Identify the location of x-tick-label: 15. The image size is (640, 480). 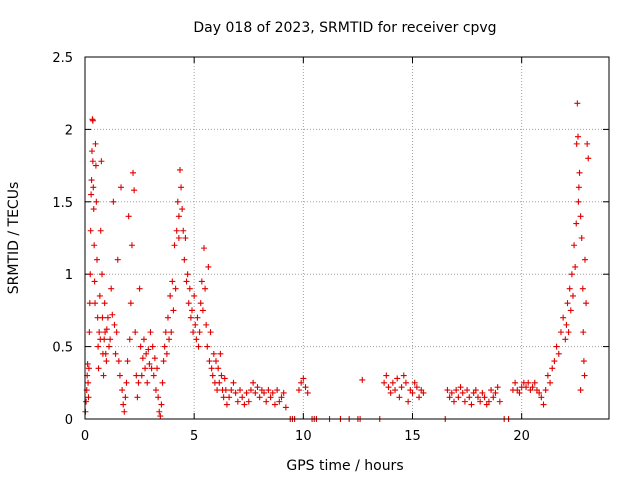
(412, 436).